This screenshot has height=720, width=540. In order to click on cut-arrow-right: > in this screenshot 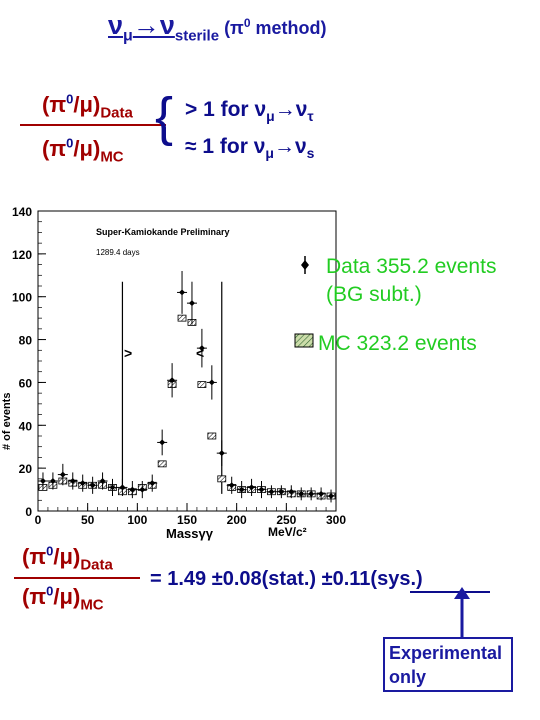, I will do `click(128, 353)`.